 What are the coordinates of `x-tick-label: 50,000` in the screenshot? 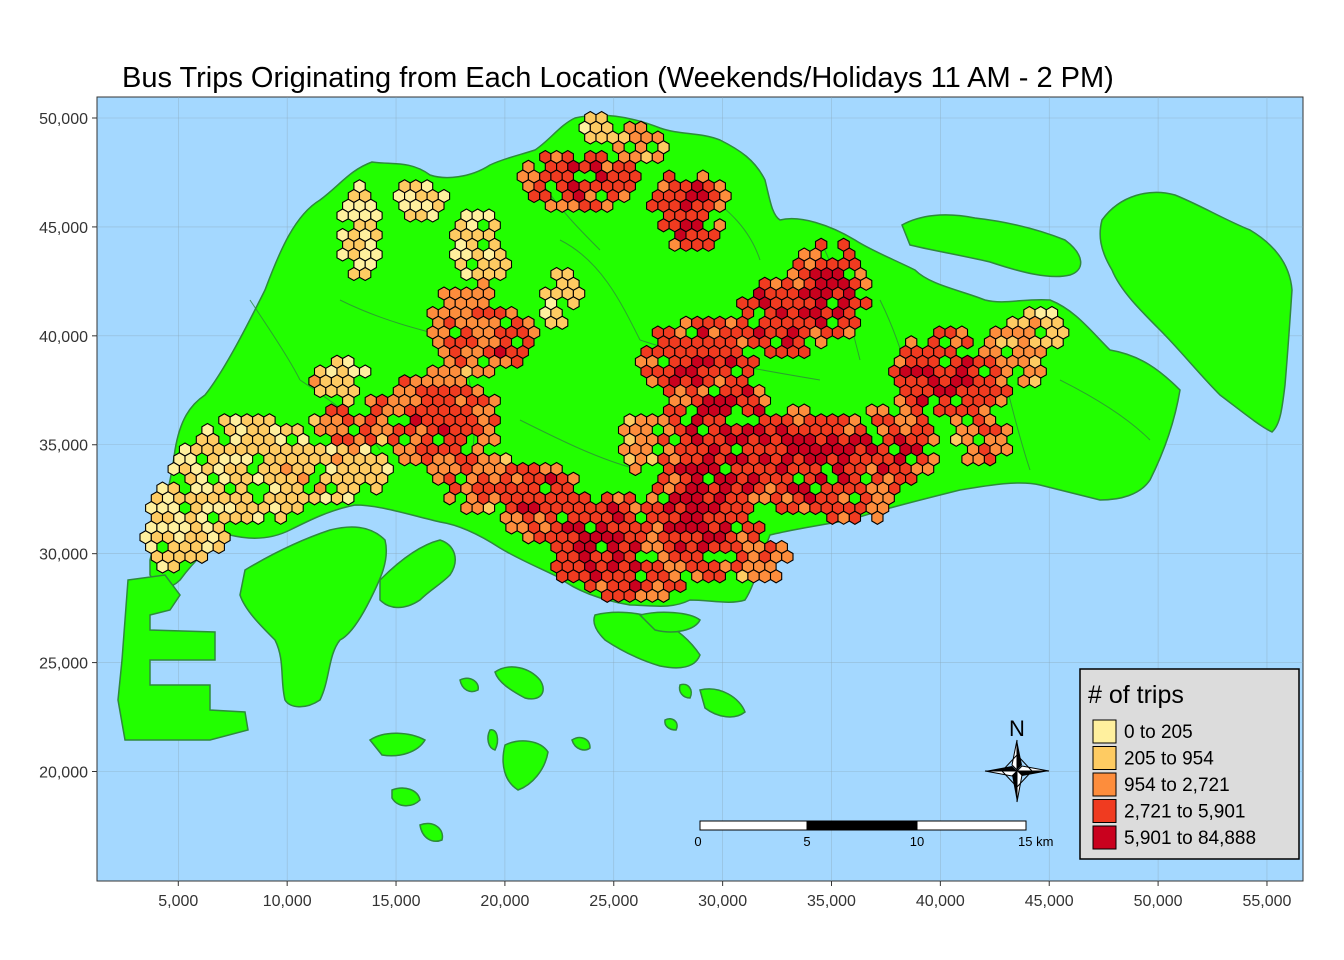 It's located at (1158, 901).